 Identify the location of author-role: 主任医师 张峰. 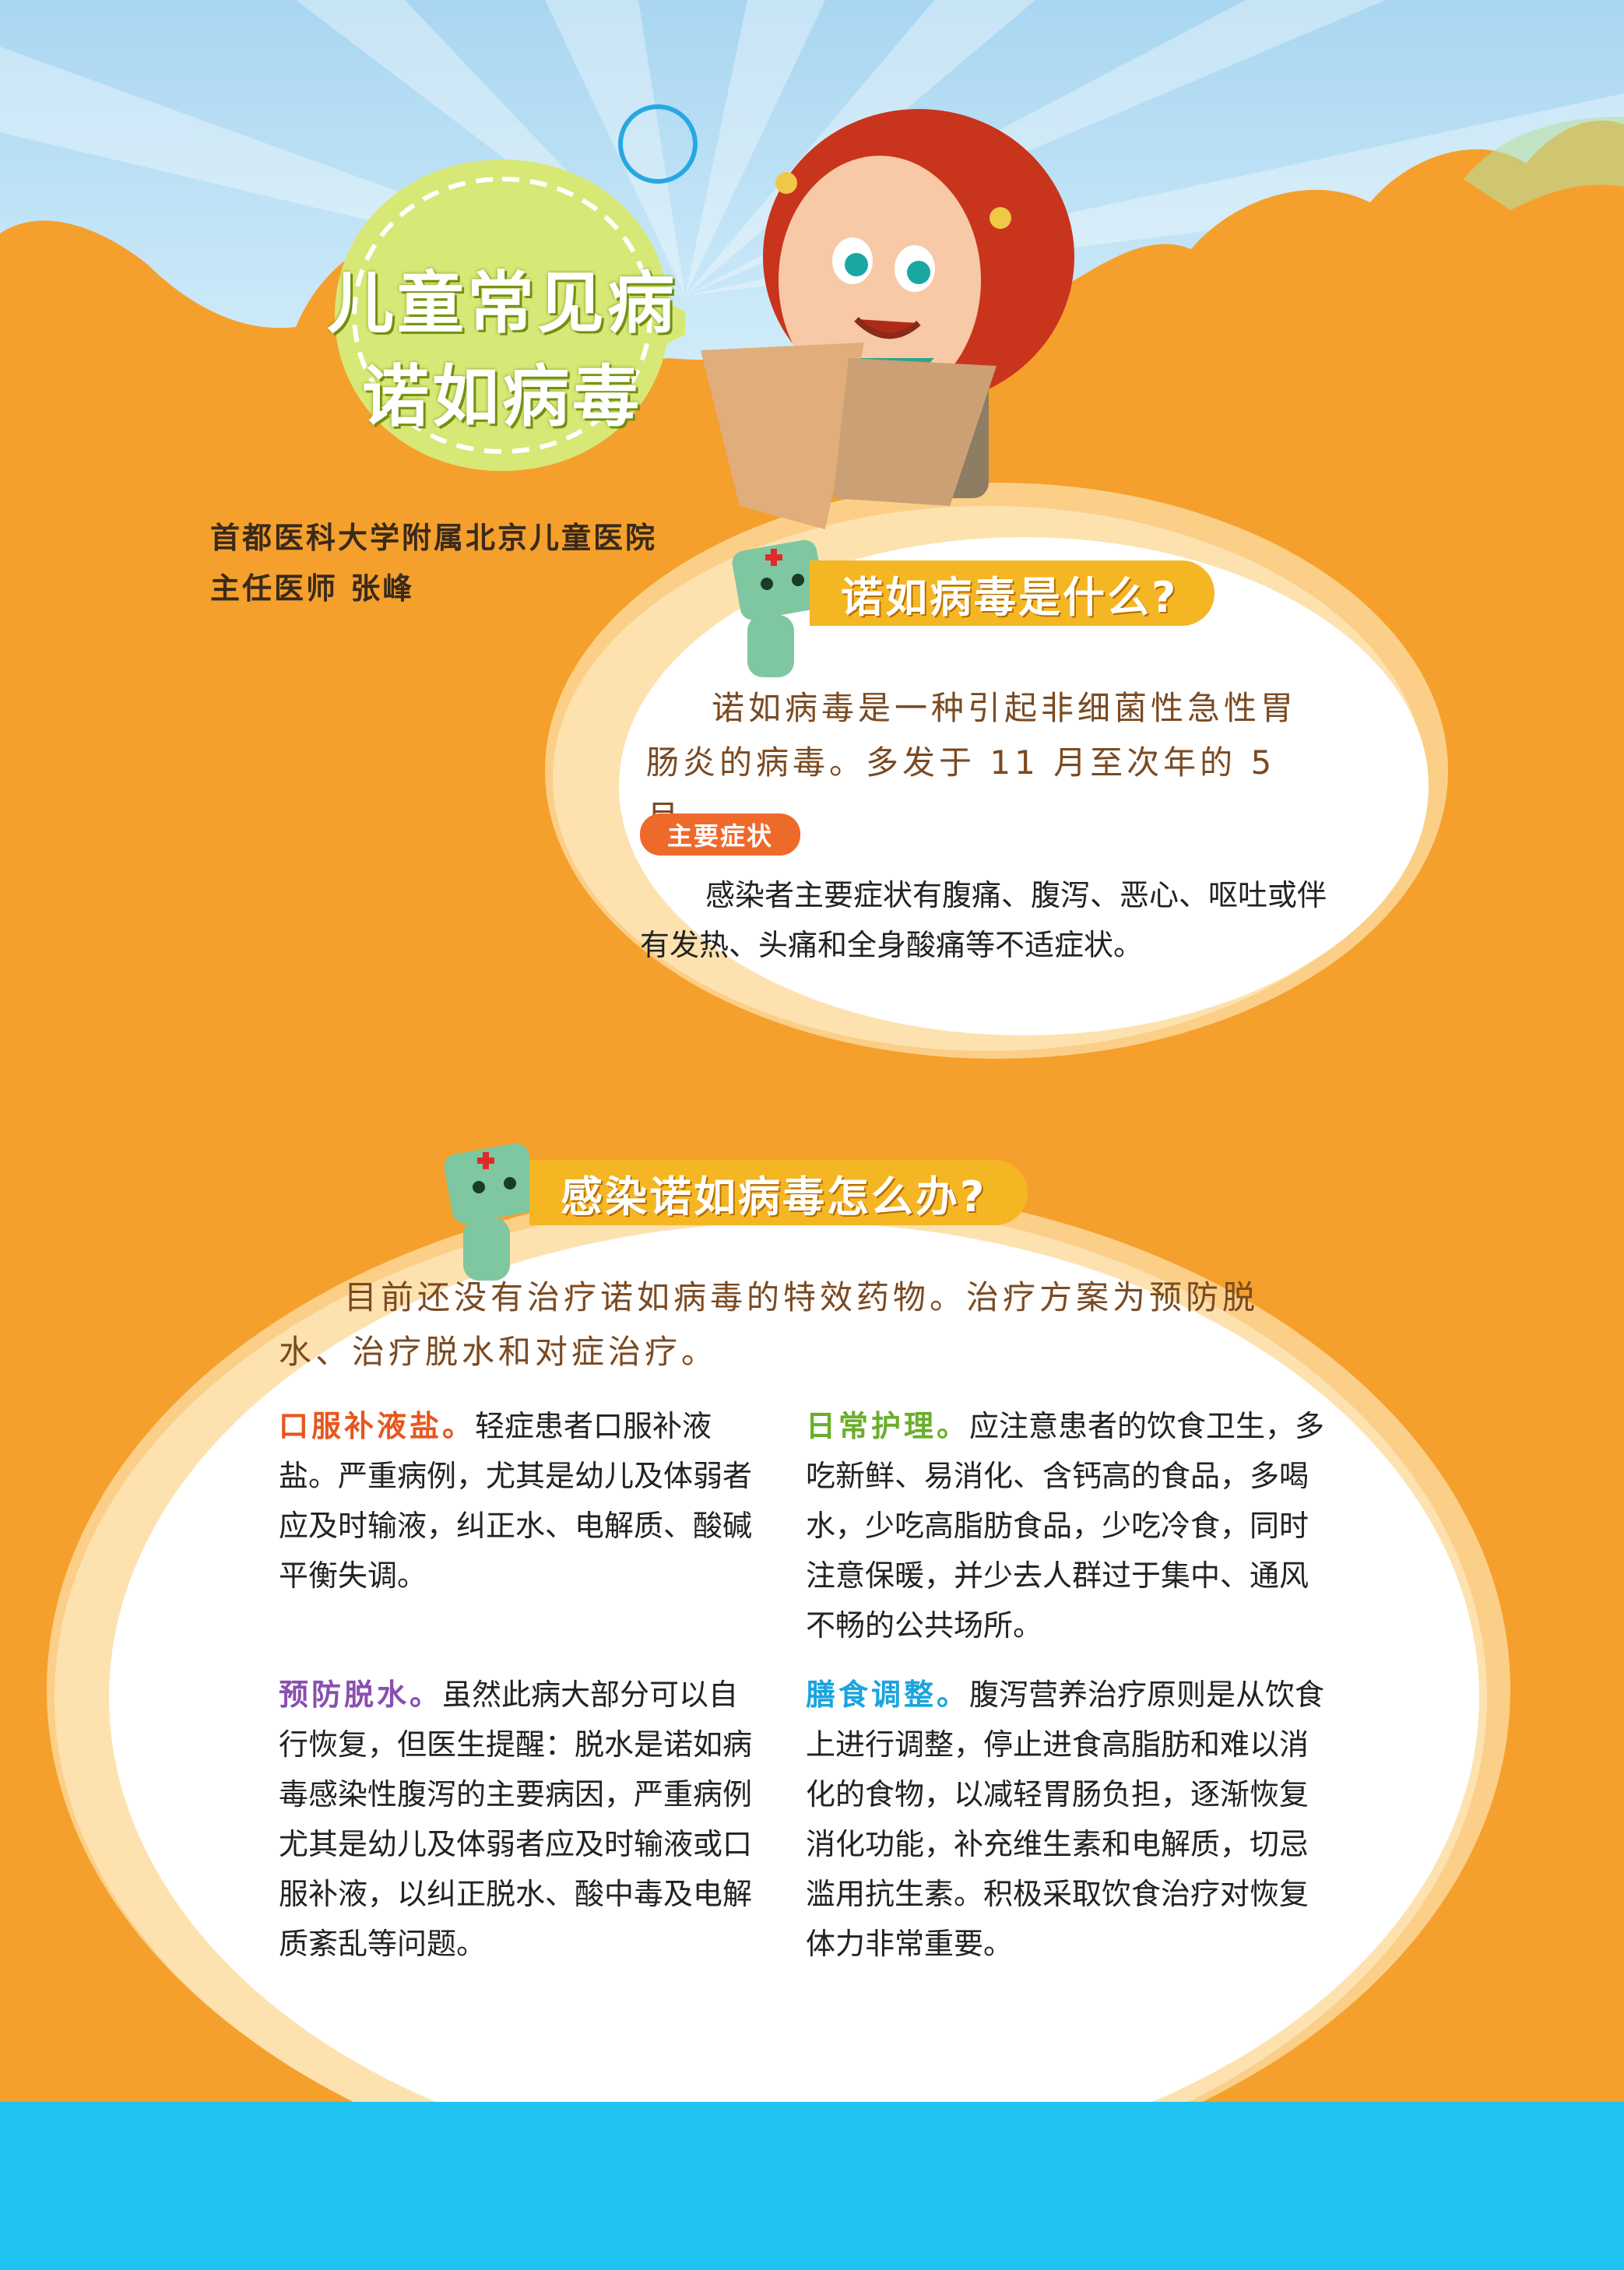
(312, 588).